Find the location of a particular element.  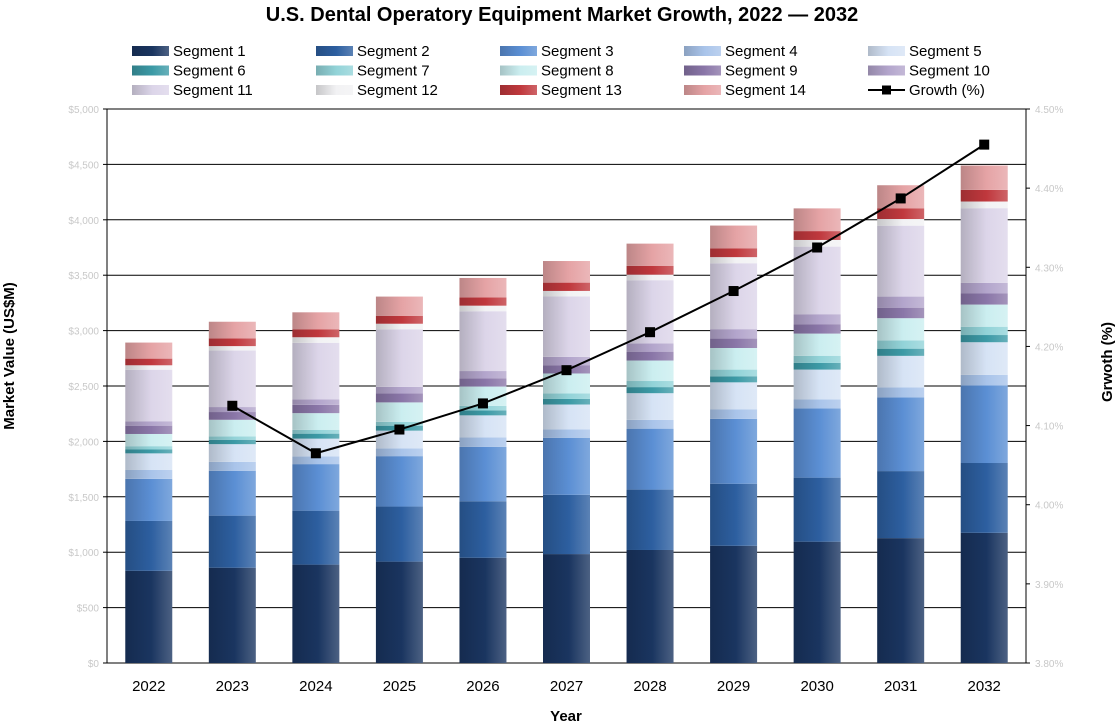

bar-segment-14-2025 is located at coordinates (399, 306).